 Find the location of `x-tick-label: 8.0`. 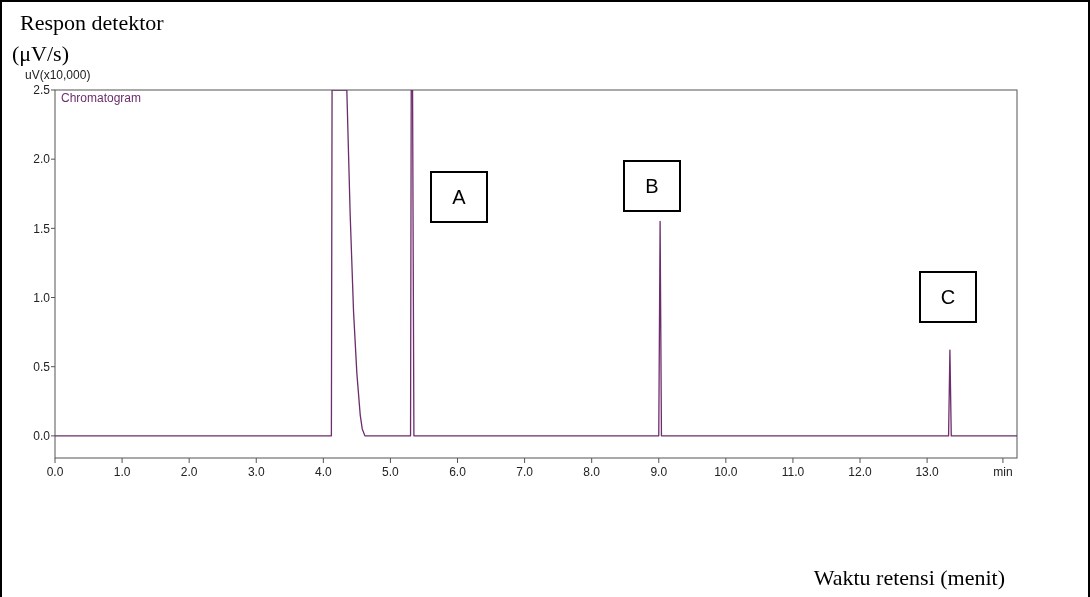

x-tick-label: 8.0 is located at coordinates (592, 472).